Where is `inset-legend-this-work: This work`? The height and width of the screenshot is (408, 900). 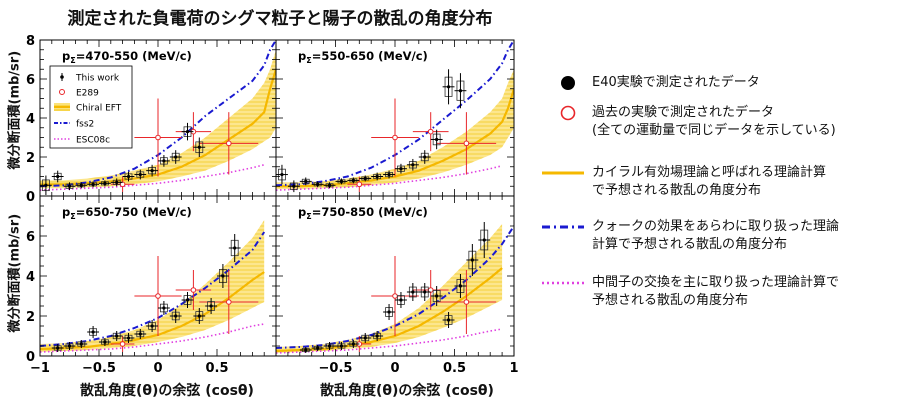
inset-legend-this-work: This work is located at coordinates (90, 78).